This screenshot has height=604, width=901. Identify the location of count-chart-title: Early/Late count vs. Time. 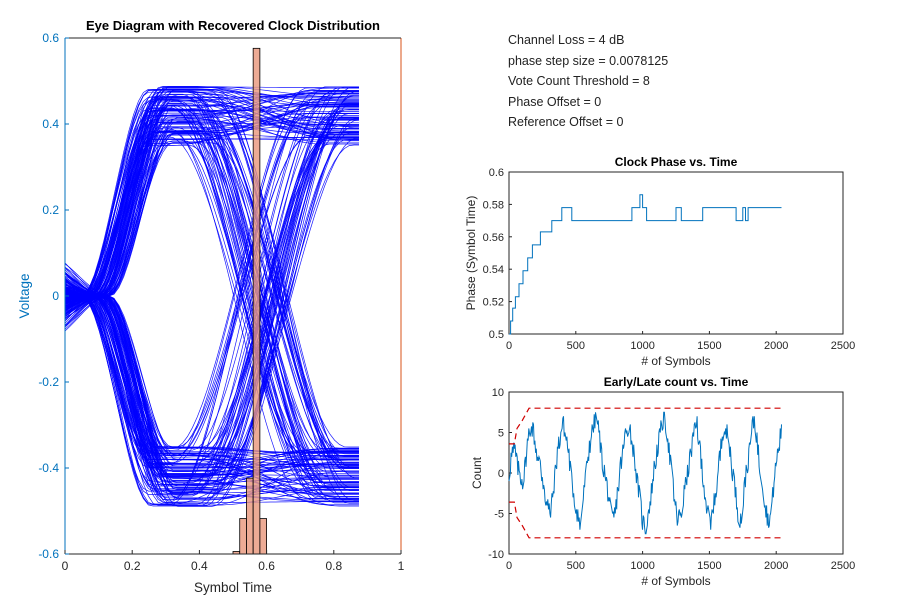
(676, 382).